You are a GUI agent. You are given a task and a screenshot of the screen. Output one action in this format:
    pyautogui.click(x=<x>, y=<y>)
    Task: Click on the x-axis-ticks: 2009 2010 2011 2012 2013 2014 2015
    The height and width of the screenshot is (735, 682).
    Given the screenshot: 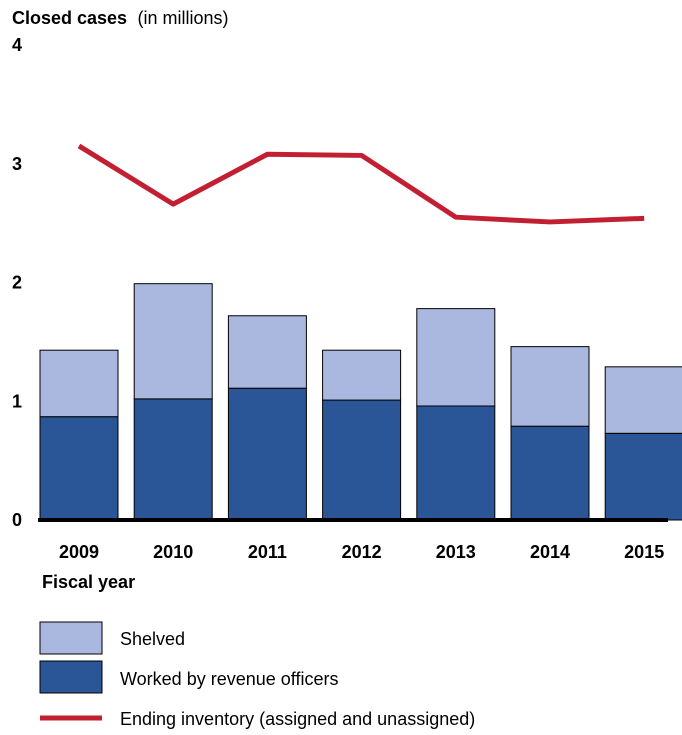 What is the action you would take?
    pyautogui.click(x=361, y=552)
    